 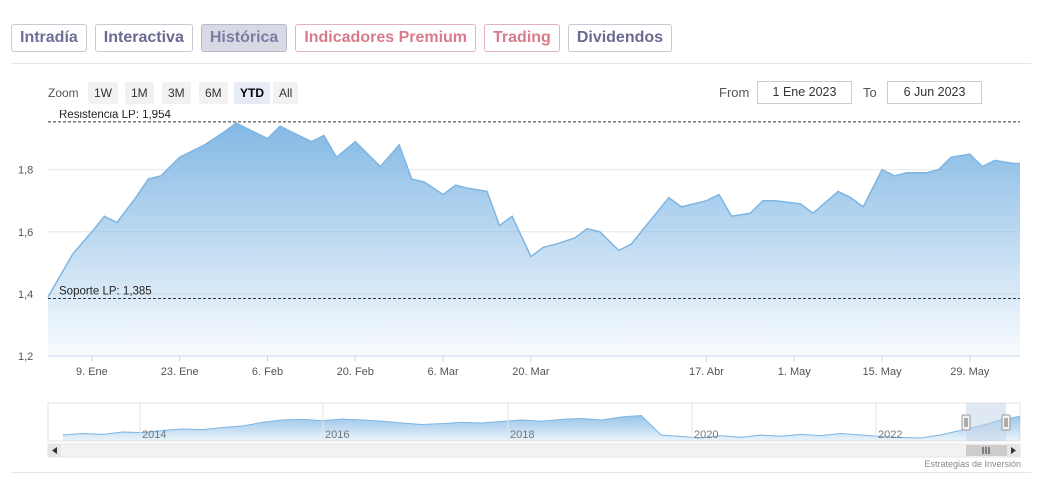 What do you see at coordinates (1006, 422) in the screenshot?
I see `navigator-right-handle` at bounding box center [1006, 422].